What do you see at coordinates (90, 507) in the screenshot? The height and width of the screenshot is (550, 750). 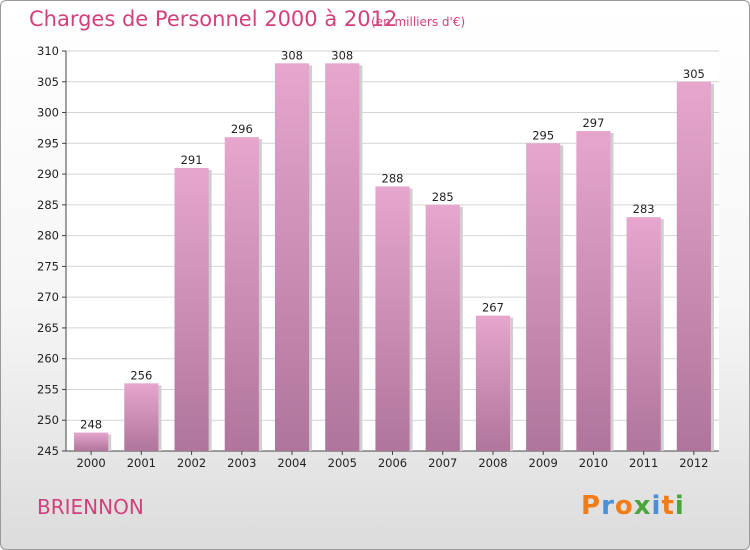 I see `place-name: BRIENNON` at bounding box center [90, 507].